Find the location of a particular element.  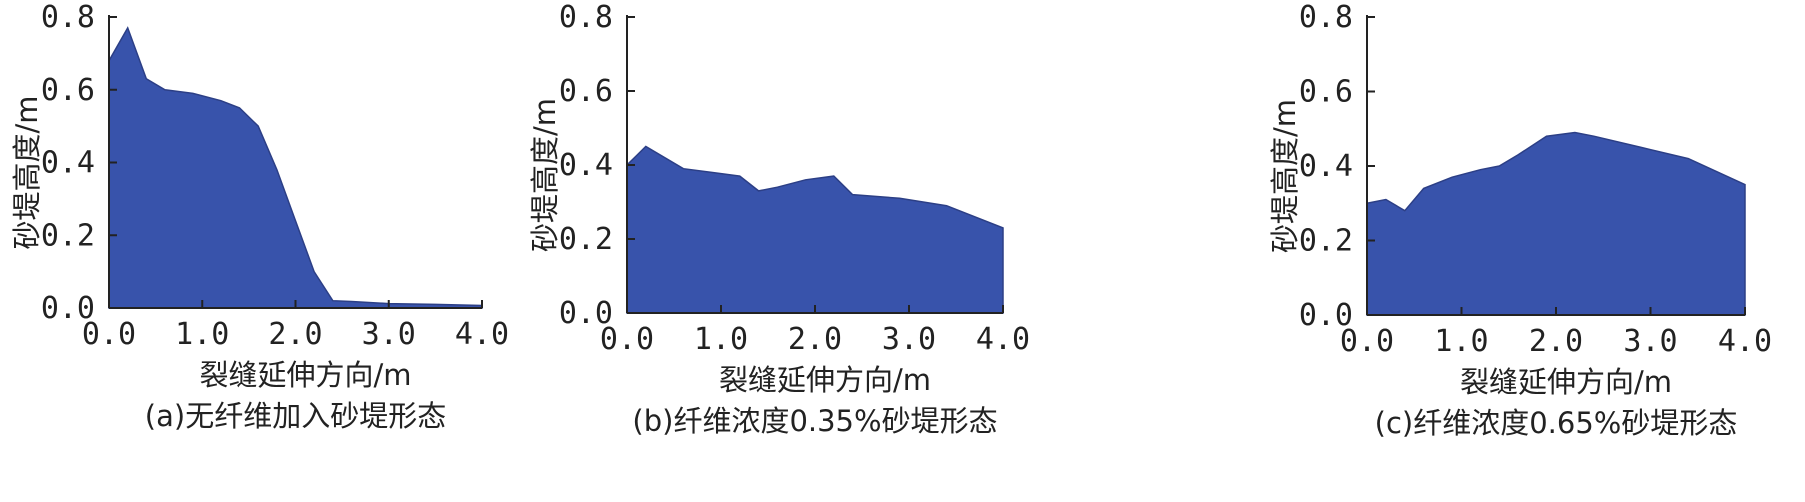

panel-caption: (b)纤维浓度0.35%砂堤形态 is located at coordinates (814, 421).